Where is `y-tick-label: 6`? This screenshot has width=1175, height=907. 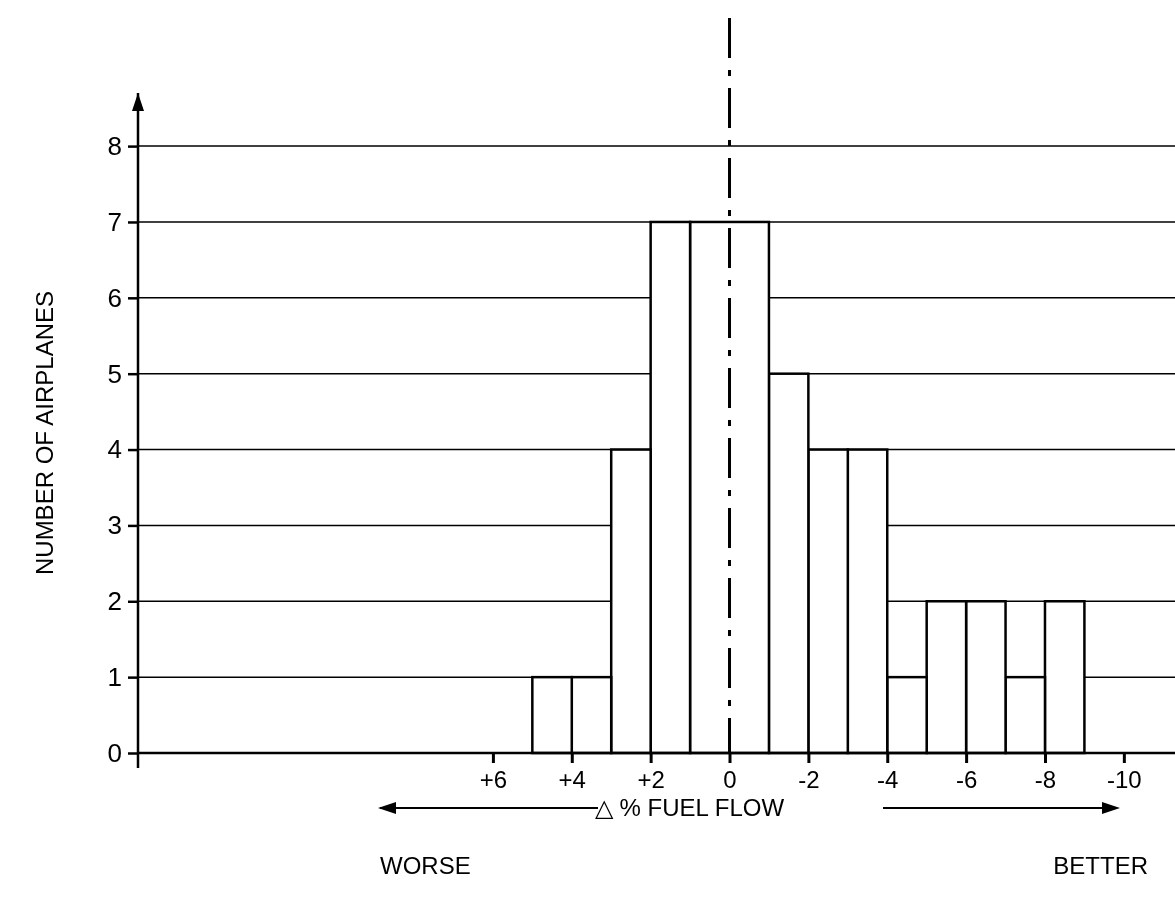
y-tick-label: 6 is located at coordinates (114, 297).